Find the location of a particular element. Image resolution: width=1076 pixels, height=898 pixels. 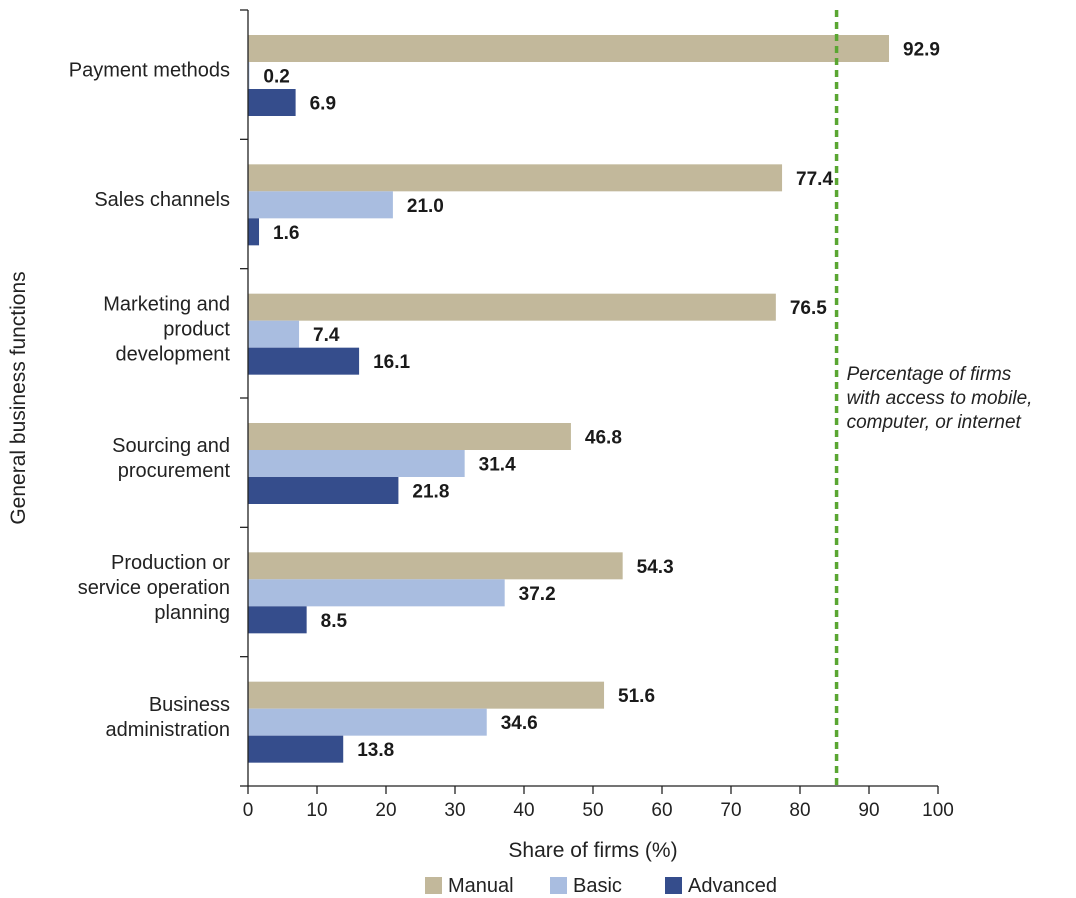

legend: Manual Basic Advanced is located at coordinates (601, 886).